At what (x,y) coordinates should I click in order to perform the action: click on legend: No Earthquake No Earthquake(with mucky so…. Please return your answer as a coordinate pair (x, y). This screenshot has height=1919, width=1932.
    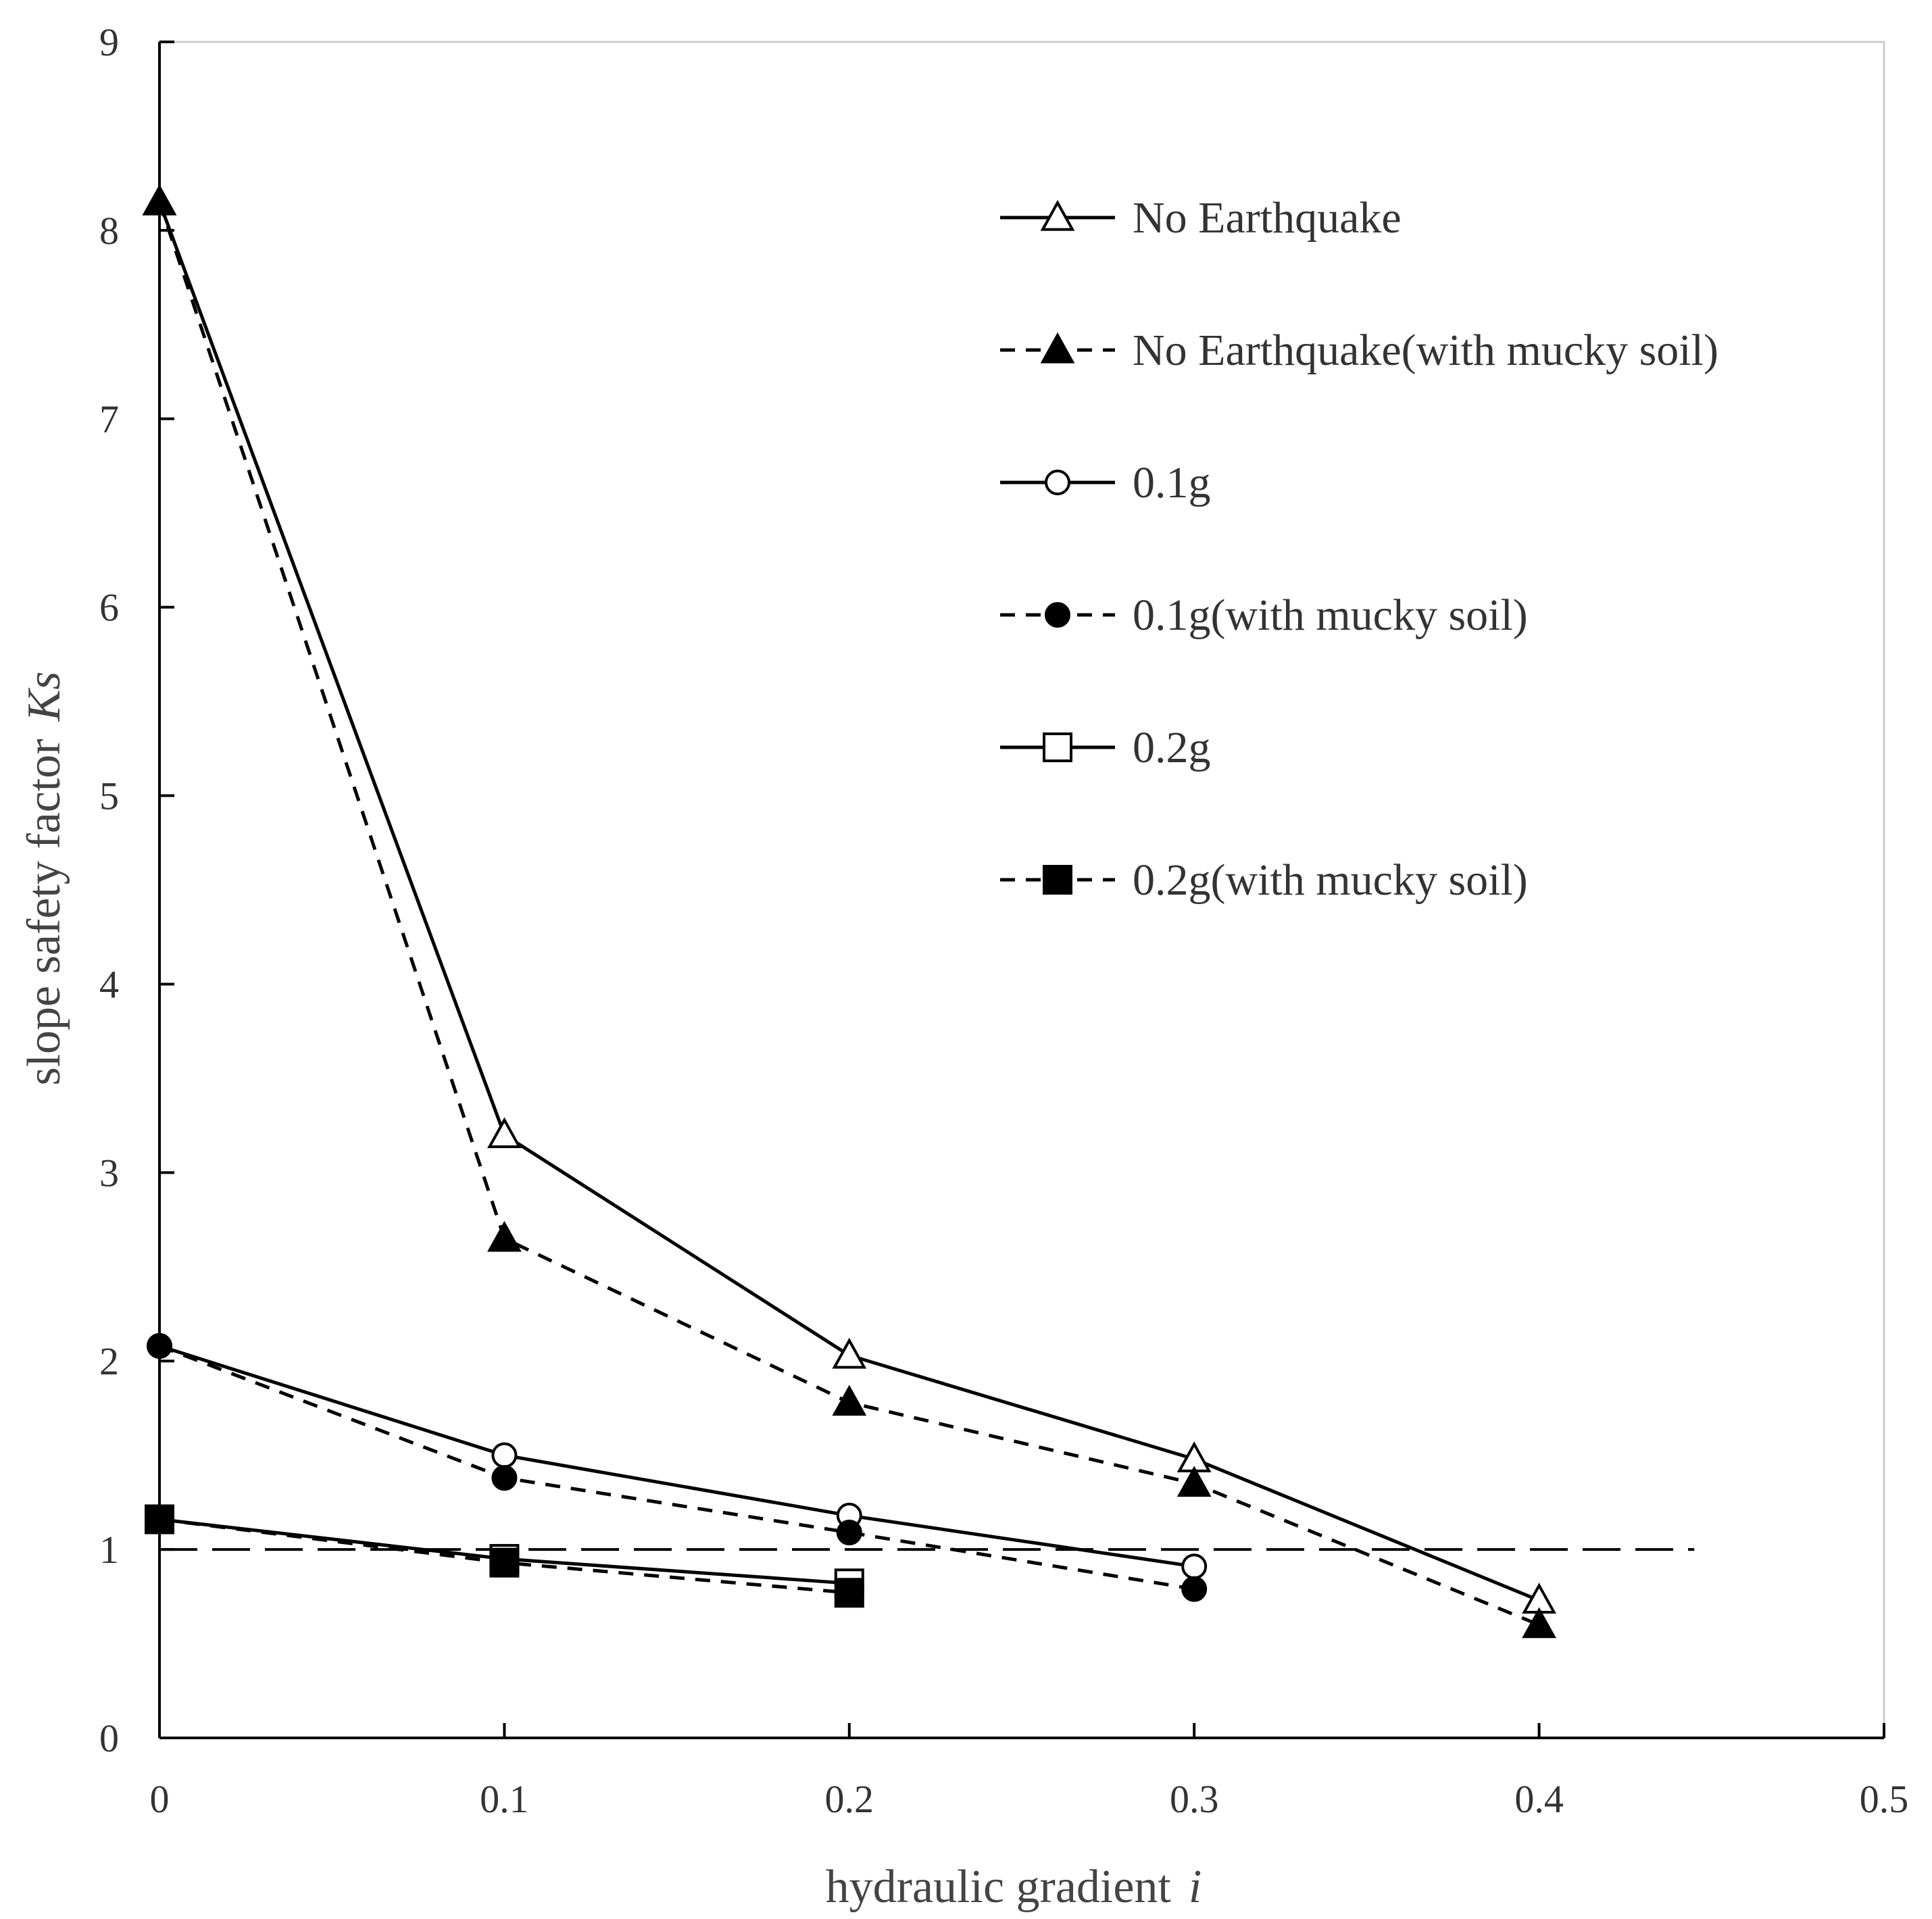
    Looking at the image, I should click on (1359, 549).